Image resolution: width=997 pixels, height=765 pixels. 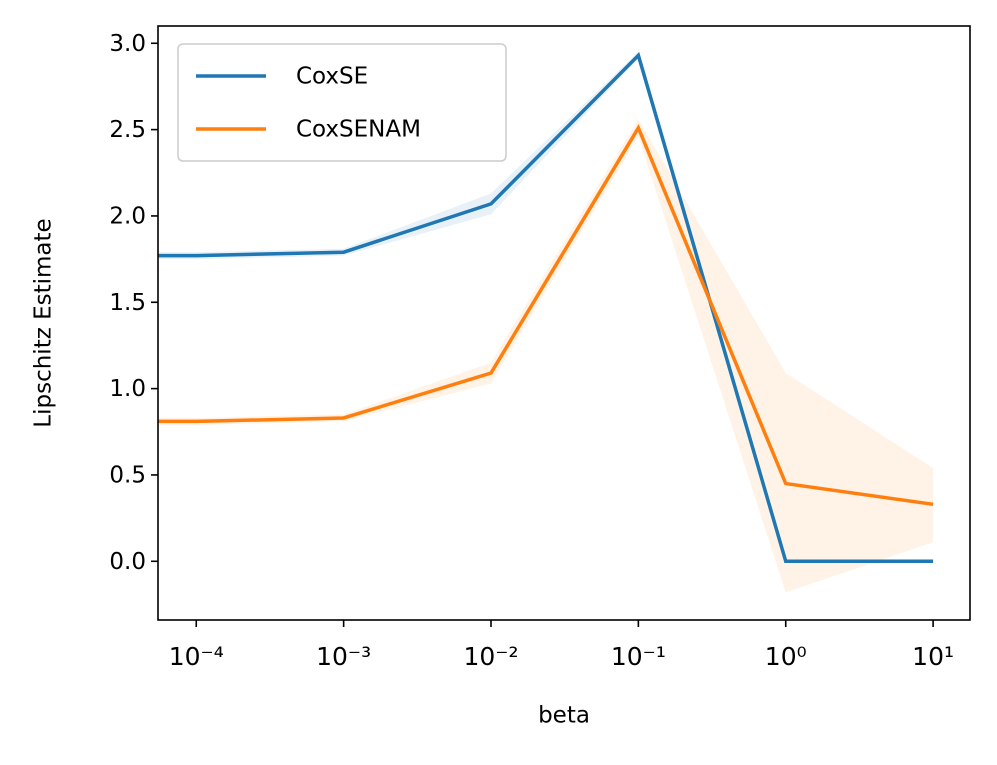 I want to click on x-tick-label: 10¹, so click(x=933, y=656).